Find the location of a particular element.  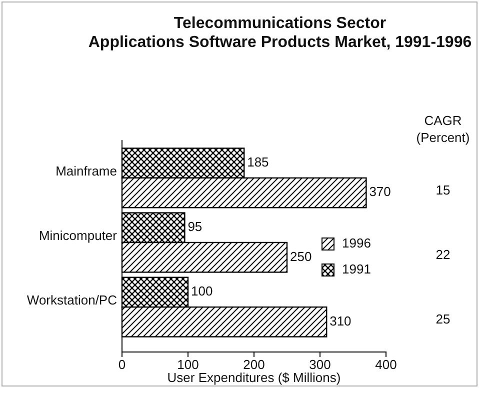

text: 25 is located at coordinates (443, 319).